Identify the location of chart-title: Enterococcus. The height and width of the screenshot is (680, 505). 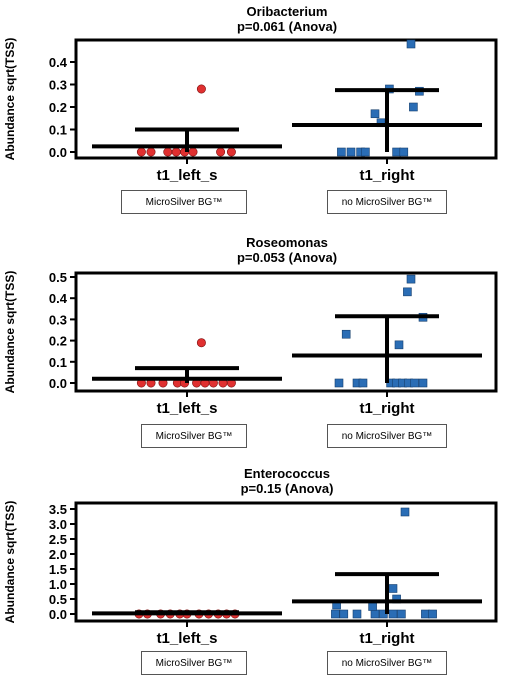
(287, 473).